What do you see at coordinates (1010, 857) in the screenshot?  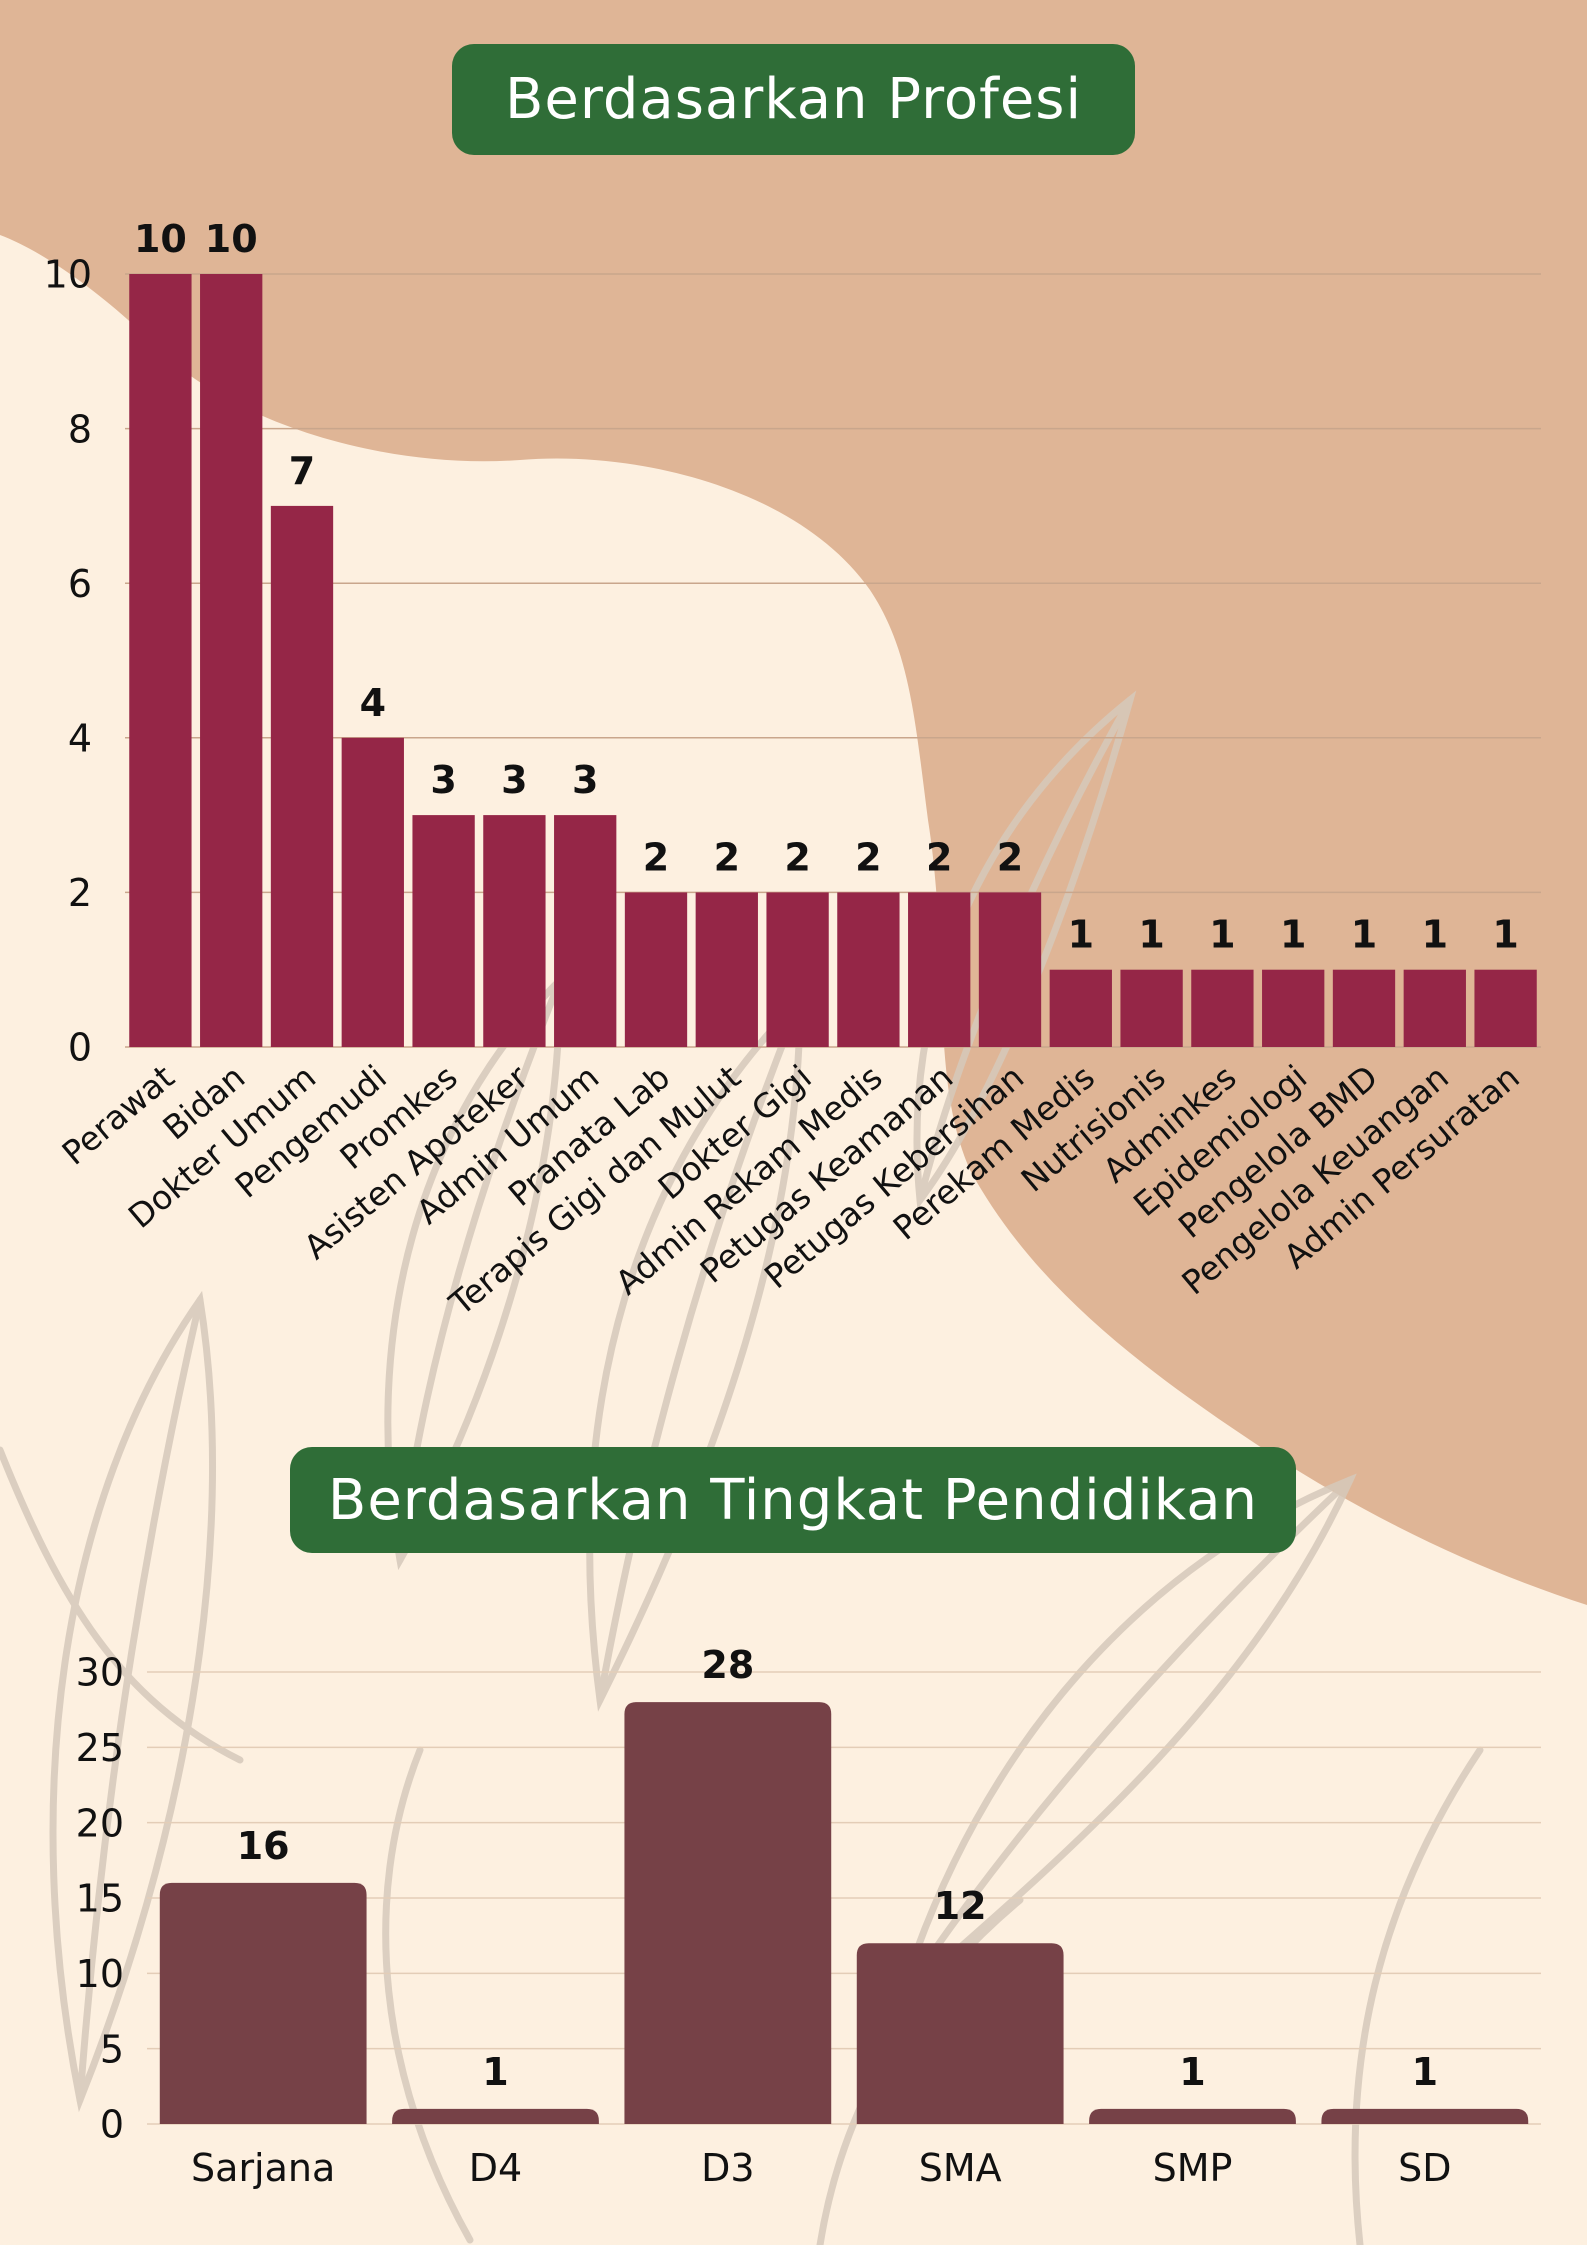 I see `data-label-petugas-kebersihan: 2` at bounding box center [1010, 857].